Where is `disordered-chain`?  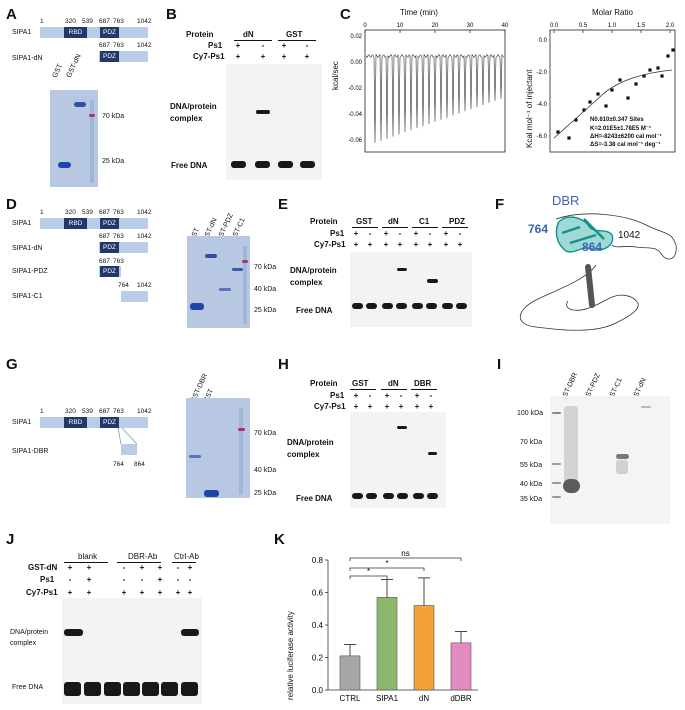
disordered-chain is located at coordinates (598, 272).